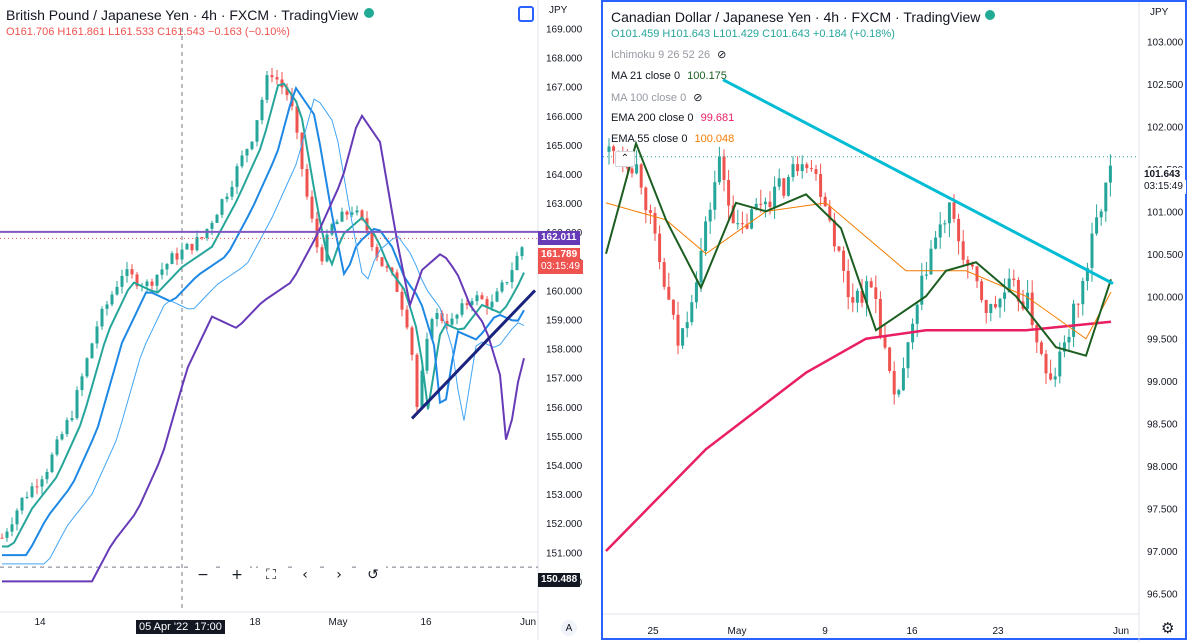 This screenshot has width=1187, height=642. What do you see at coordinates (646, 76) in the screenshot?
I see `indicator-label: MA 21 close 0` at bounding box center [646, 76].